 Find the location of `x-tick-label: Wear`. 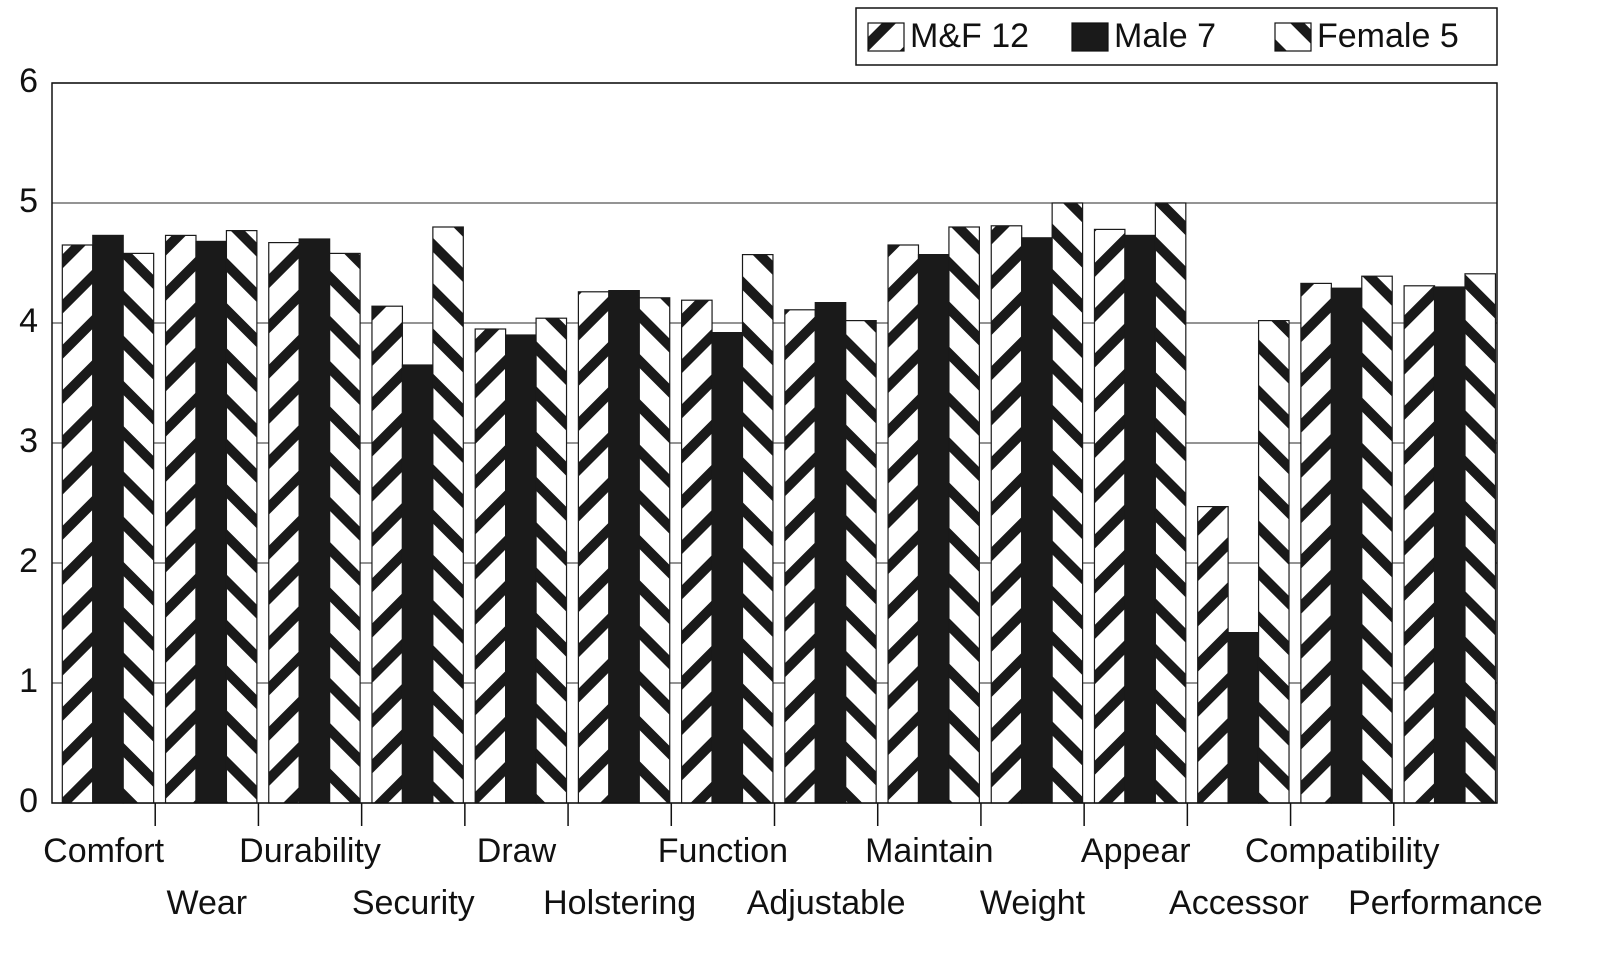

x-tick-label: Wear is located at coordinates (207, 903).